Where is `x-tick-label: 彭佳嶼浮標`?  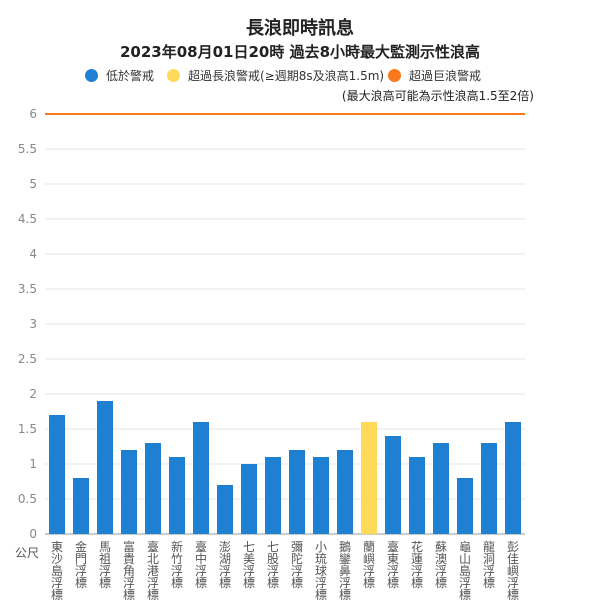
x-tick-label: 彭佳嶼浮標 is located at coordinates (513, 570).